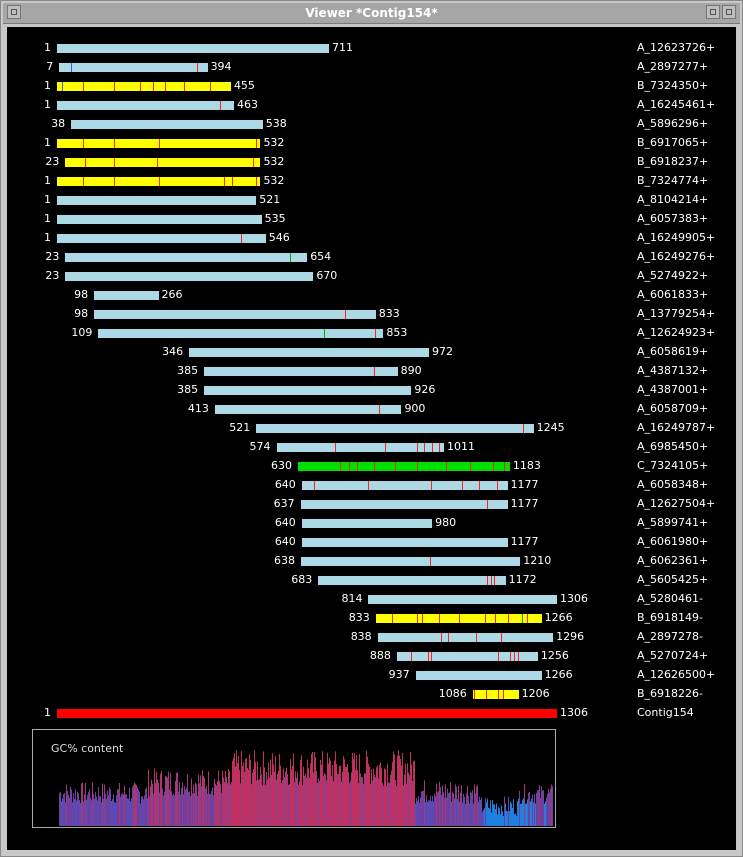 This screenshot has width=743, height=857. Describe the element at coordinates (371, 123) in the screenshot. I see `read-row: 38 538 A_5896296+` at that location.